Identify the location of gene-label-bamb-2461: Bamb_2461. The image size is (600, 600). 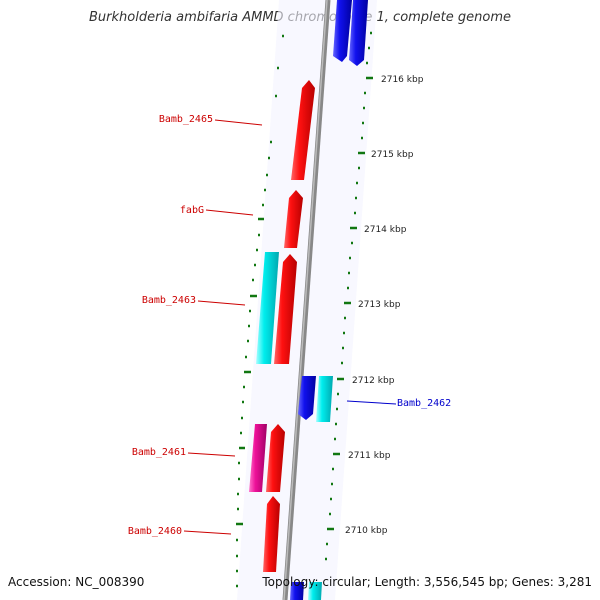
(159, 452).